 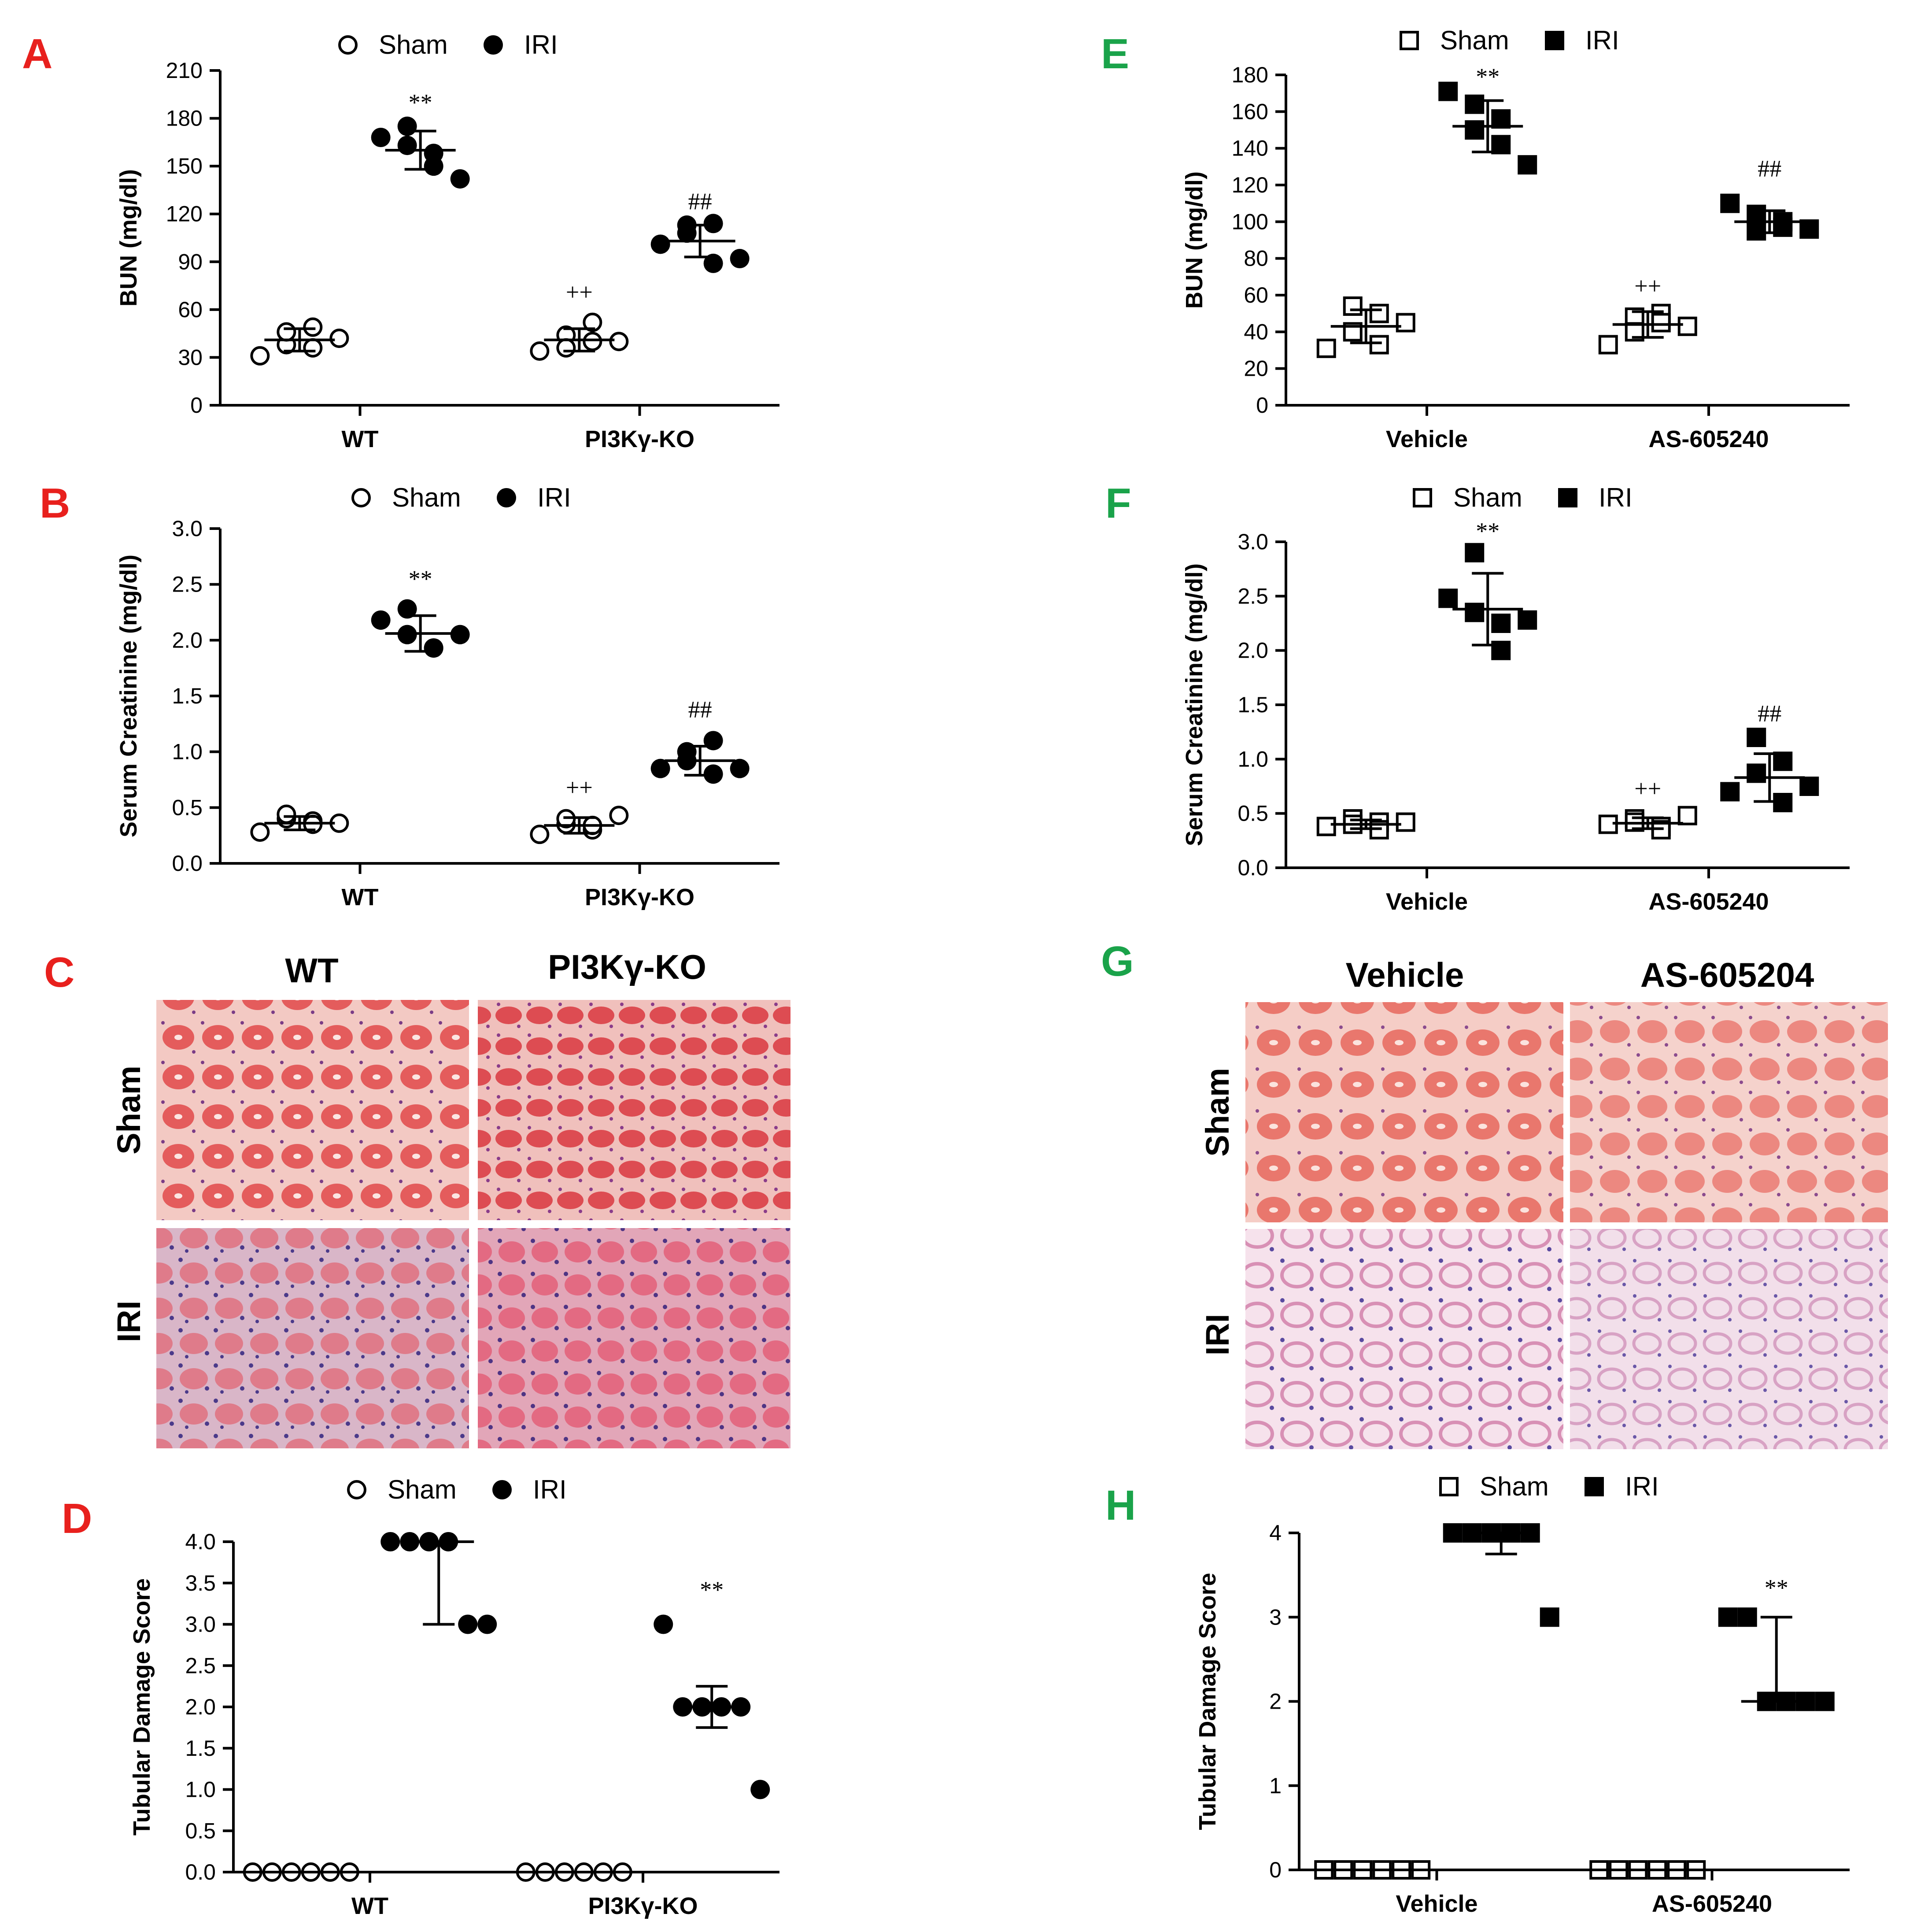 I want to click on row-label-iri-g: IRI, so click(x=1217, y=1335).